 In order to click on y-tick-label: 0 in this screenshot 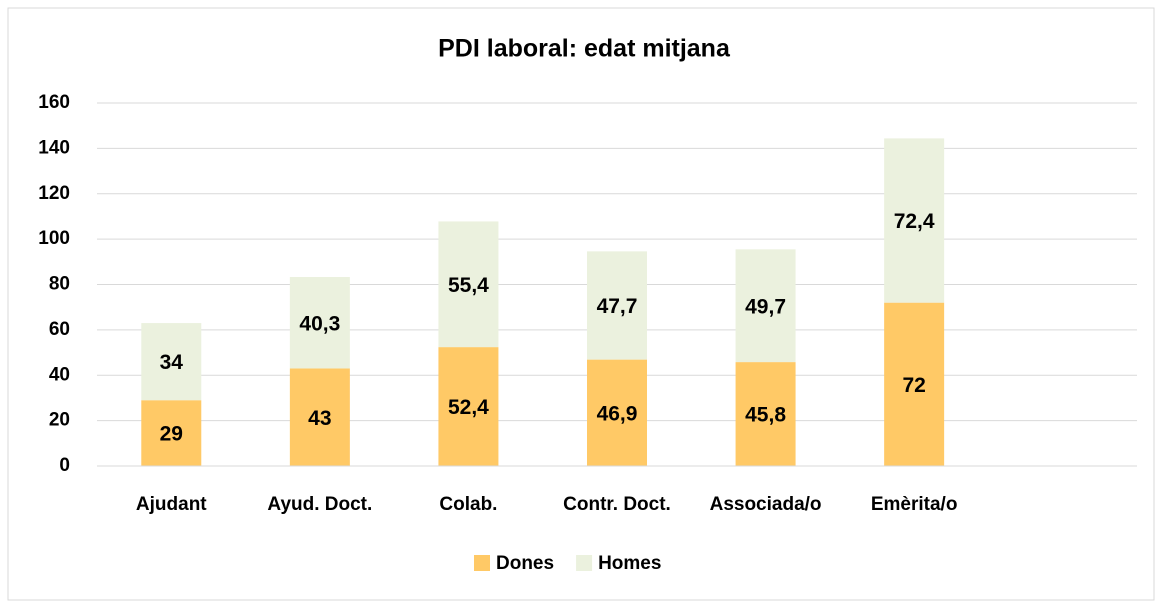, I will do `click(64, 465)`.